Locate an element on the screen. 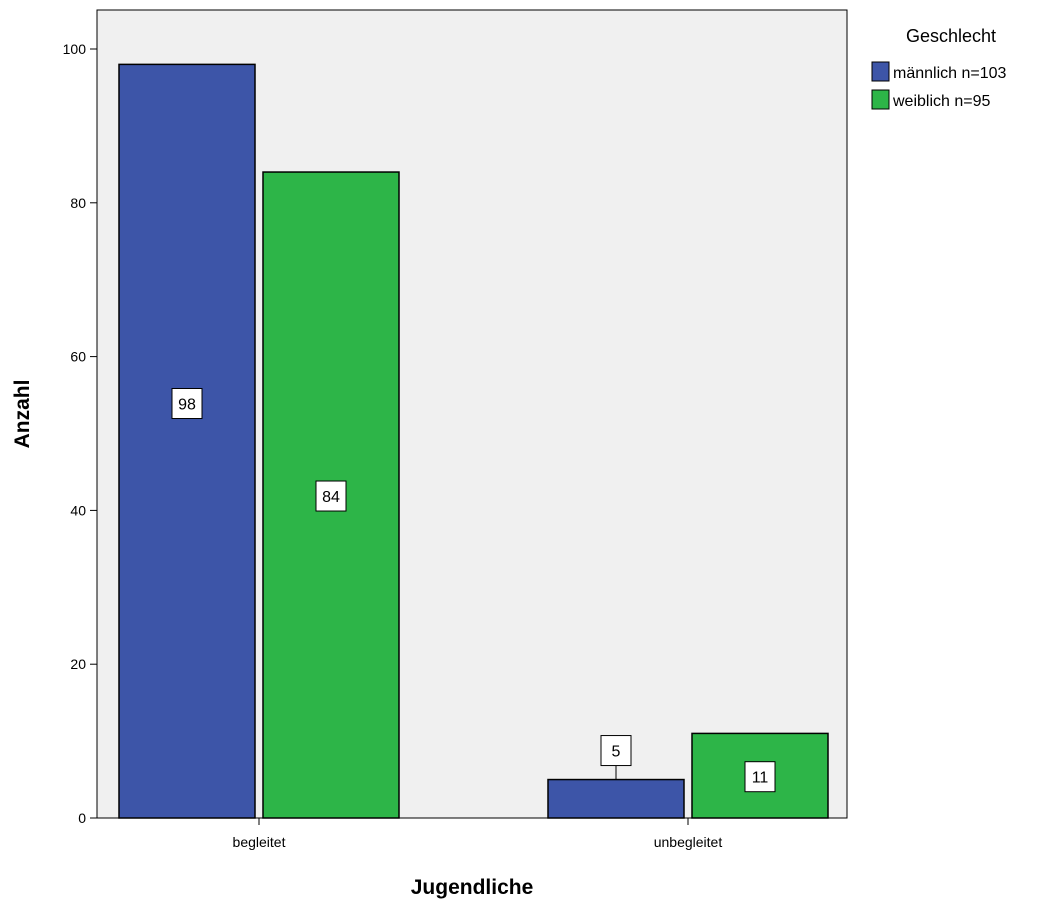  bar-begleitet-maennlich is located at coordinates (187, 441).